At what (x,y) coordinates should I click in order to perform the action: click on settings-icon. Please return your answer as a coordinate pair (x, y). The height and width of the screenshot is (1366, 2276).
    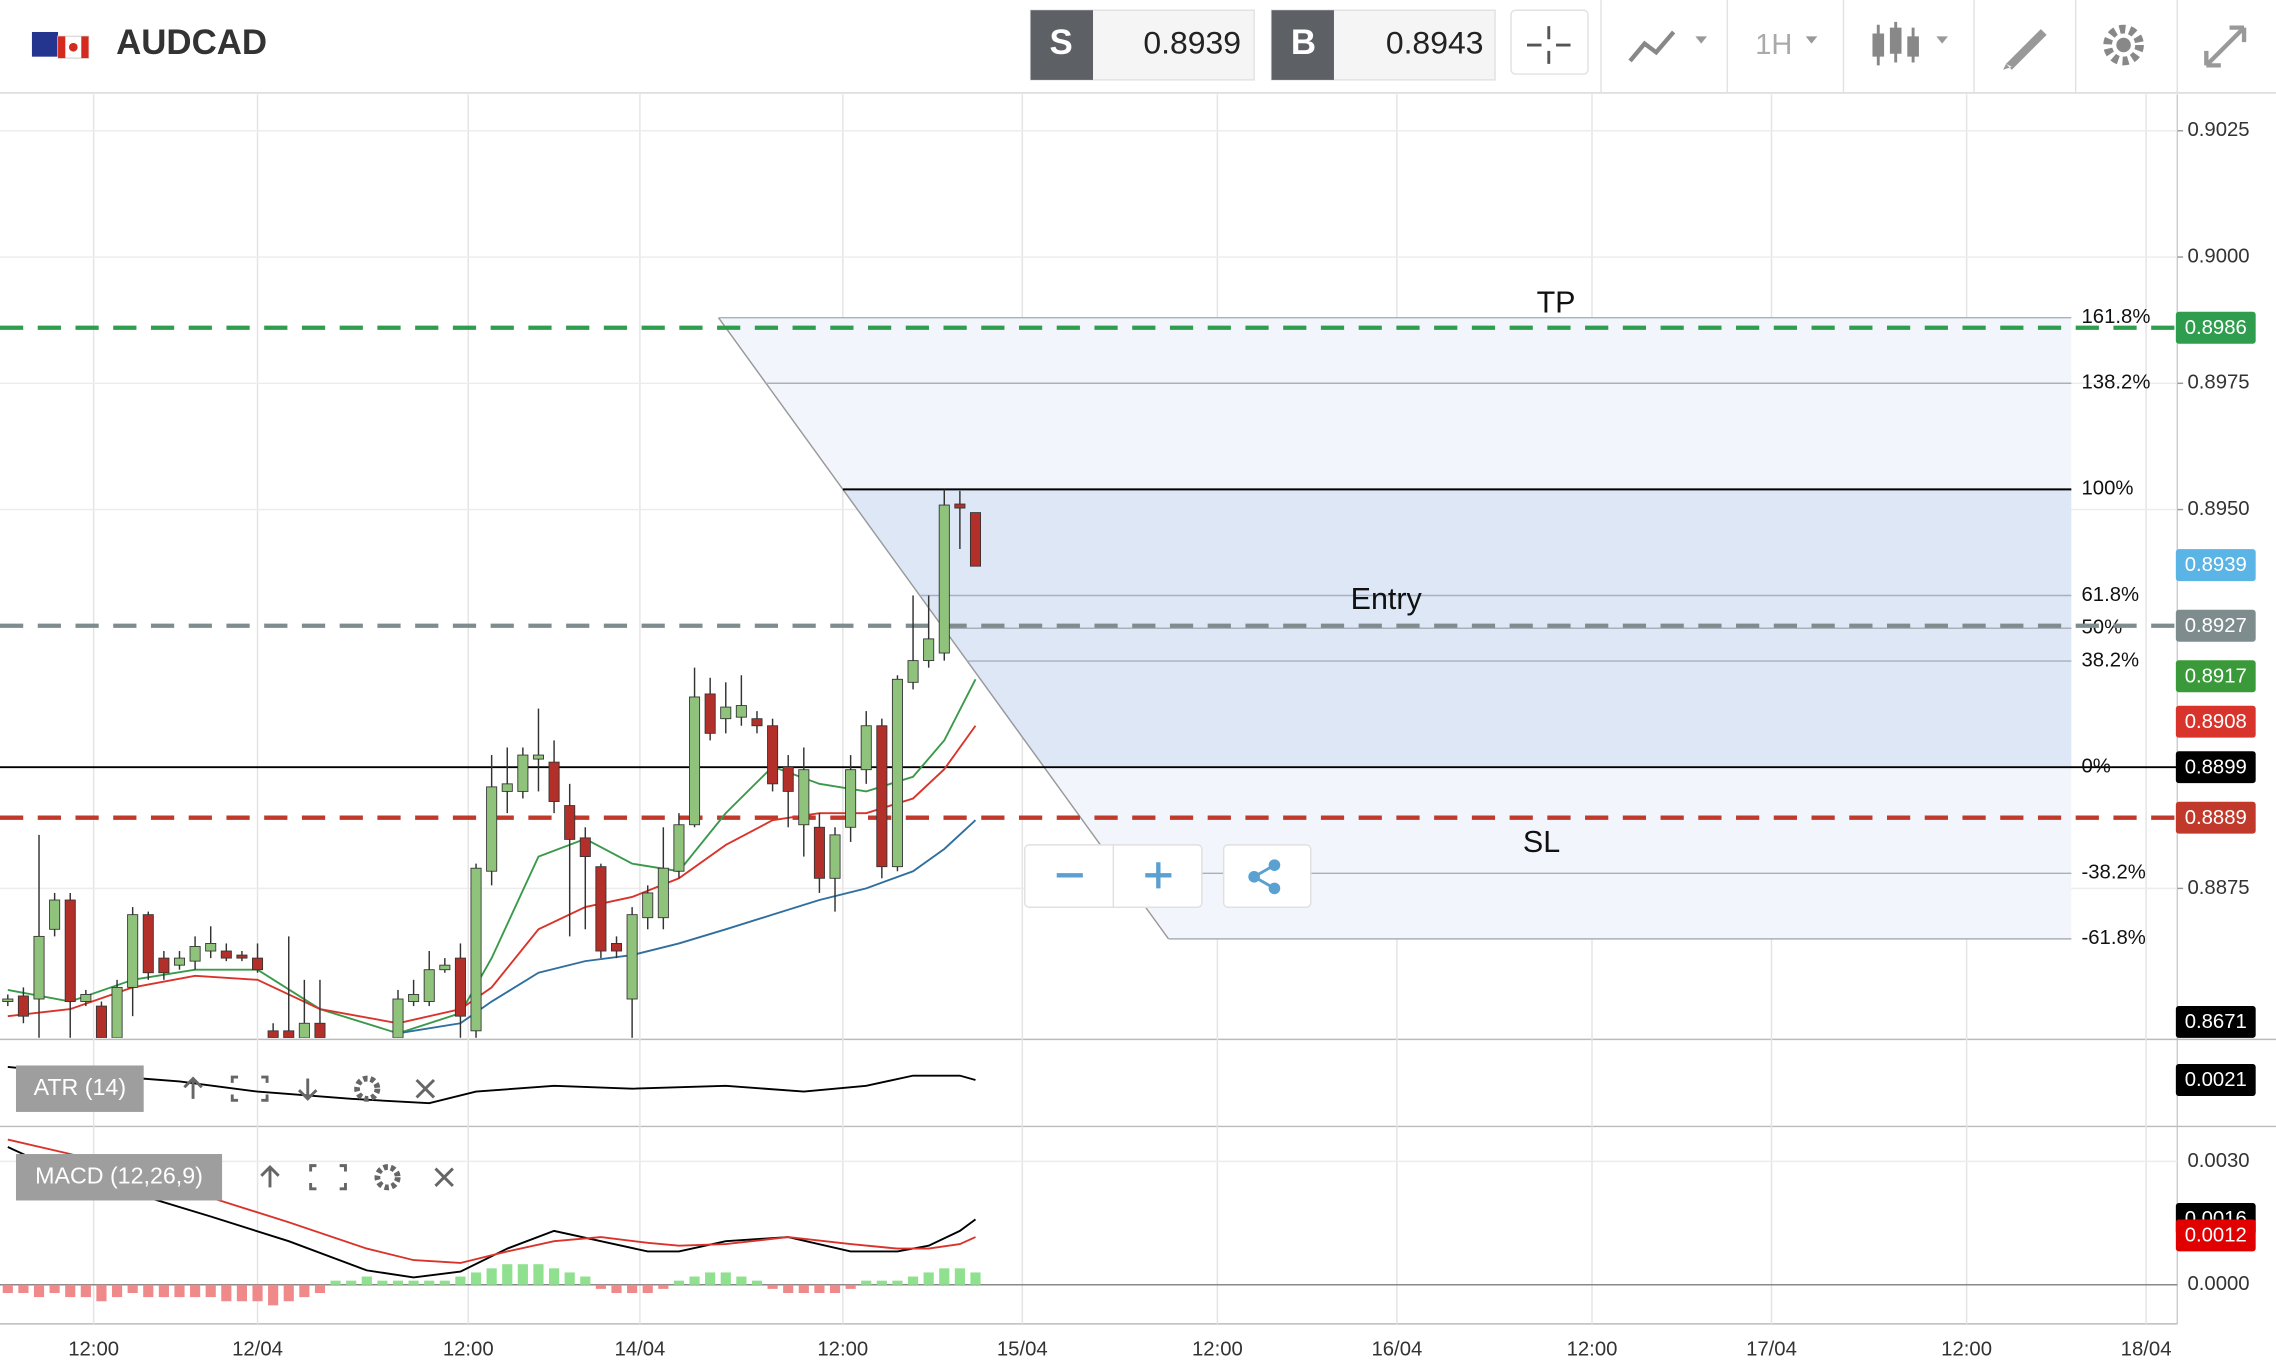
    Looking at the image, I should click on (2123, 45).